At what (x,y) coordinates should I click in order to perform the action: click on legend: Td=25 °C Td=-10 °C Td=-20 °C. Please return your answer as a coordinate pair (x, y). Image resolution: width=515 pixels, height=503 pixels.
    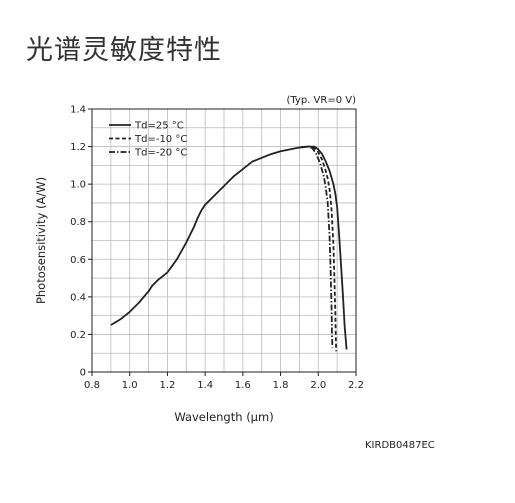
    Looking at the image, I should click on (148, 140).